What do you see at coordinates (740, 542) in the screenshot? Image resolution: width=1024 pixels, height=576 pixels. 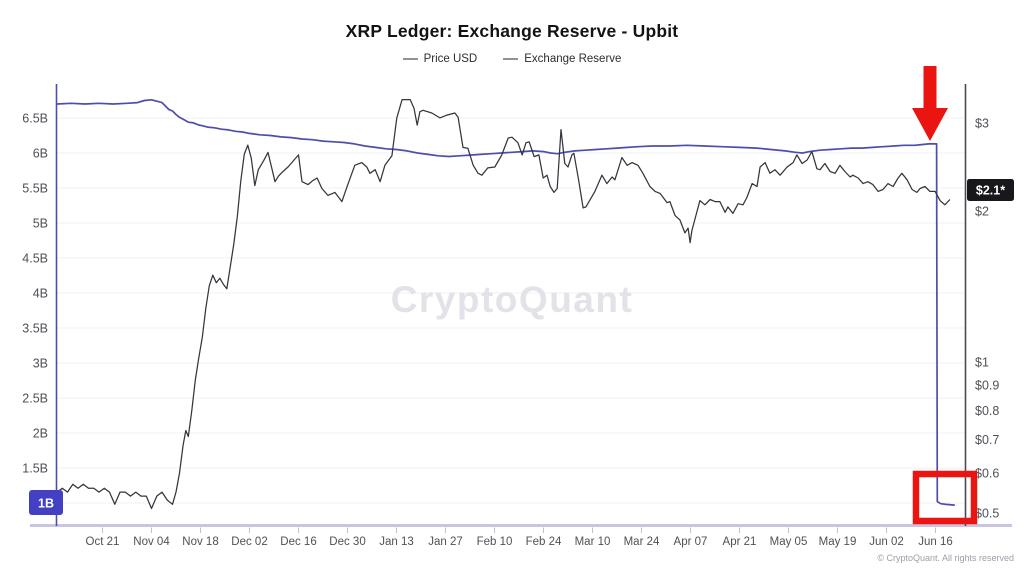 I see `x-tick-label: Apr 21` at bounding box center [740, 542].